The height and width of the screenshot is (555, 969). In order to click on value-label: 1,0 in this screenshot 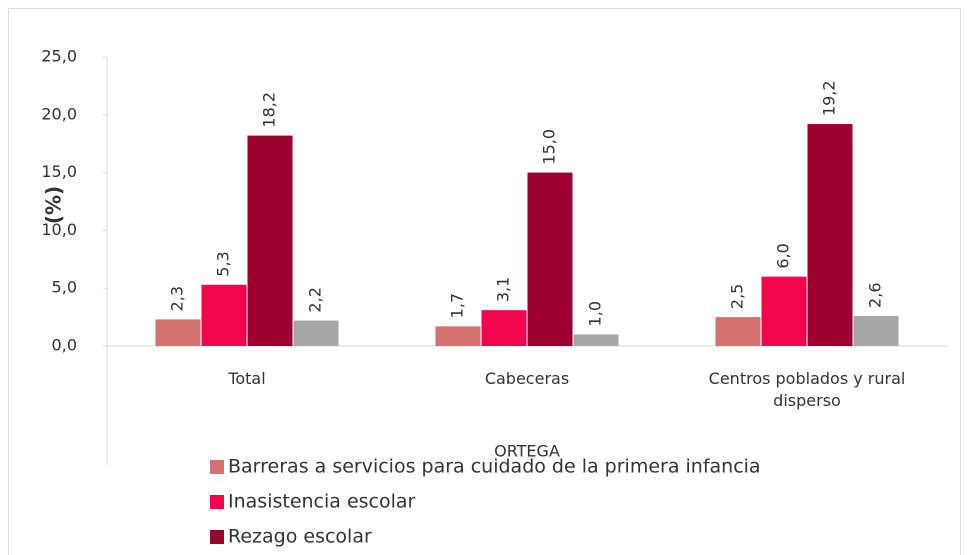, I will do `click(595, 313)`.